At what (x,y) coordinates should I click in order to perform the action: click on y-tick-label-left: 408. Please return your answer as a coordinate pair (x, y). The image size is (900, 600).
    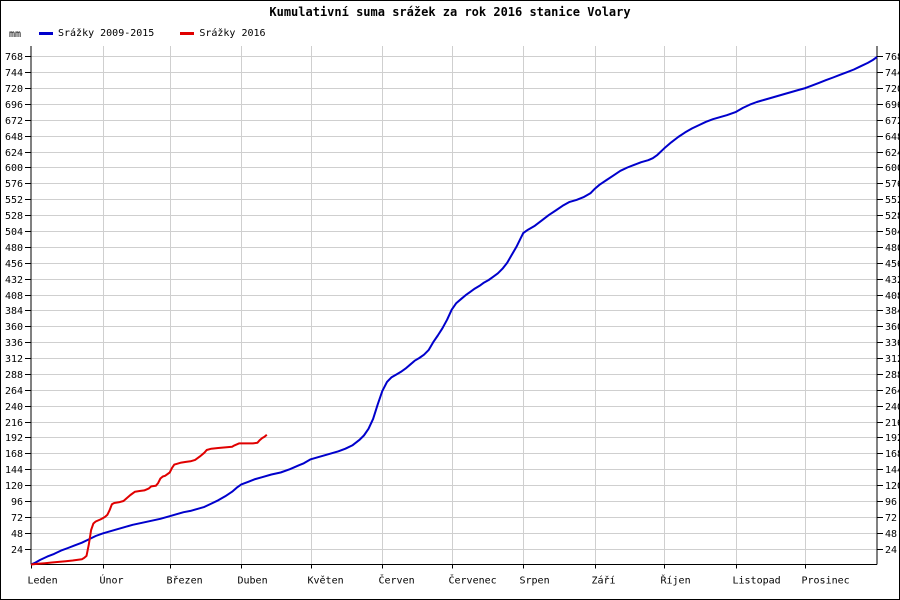
    Looking at the image, I should click on (14, 296).